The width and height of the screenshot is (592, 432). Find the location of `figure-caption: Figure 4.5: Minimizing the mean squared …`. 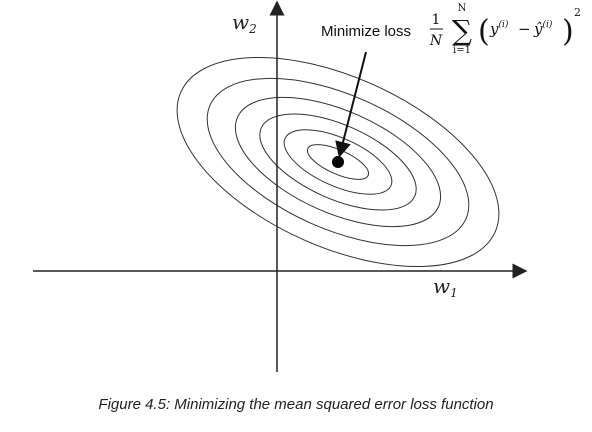

figure-caption: Figure 4.5: Minimizing the mean squared … is located at coordinates (296, 404).